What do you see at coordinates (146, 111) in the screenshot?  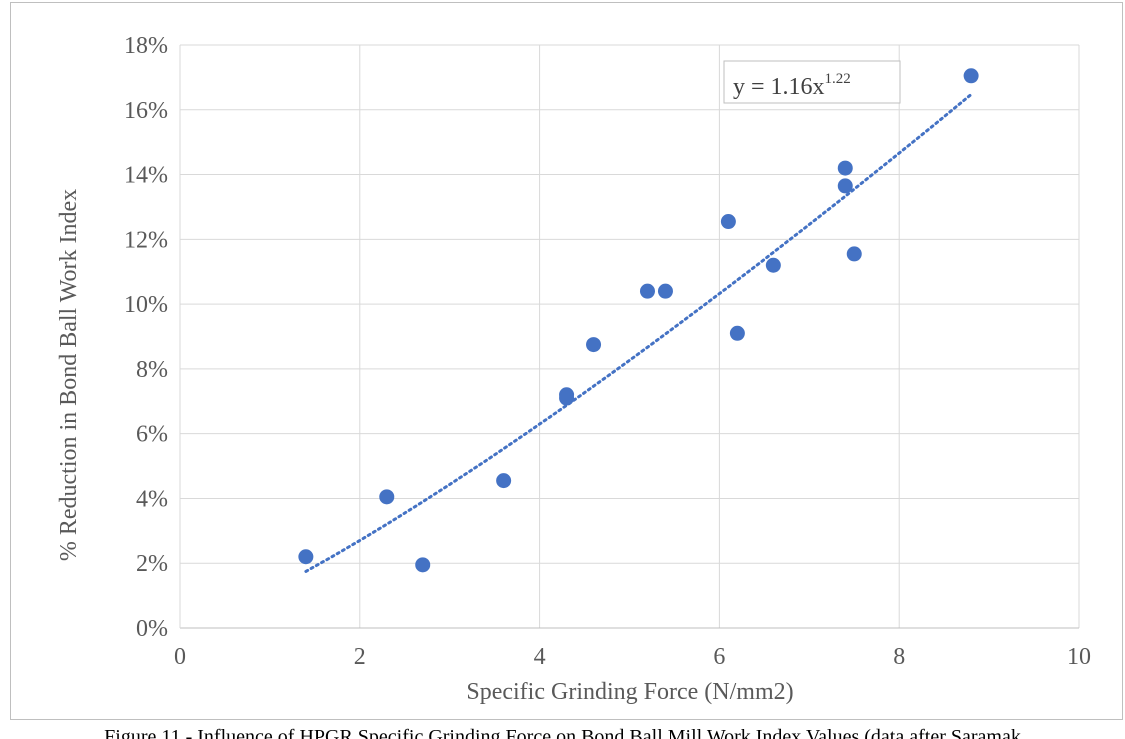 I see `y-tick-label: 16%` at bounding box center [146, 111].